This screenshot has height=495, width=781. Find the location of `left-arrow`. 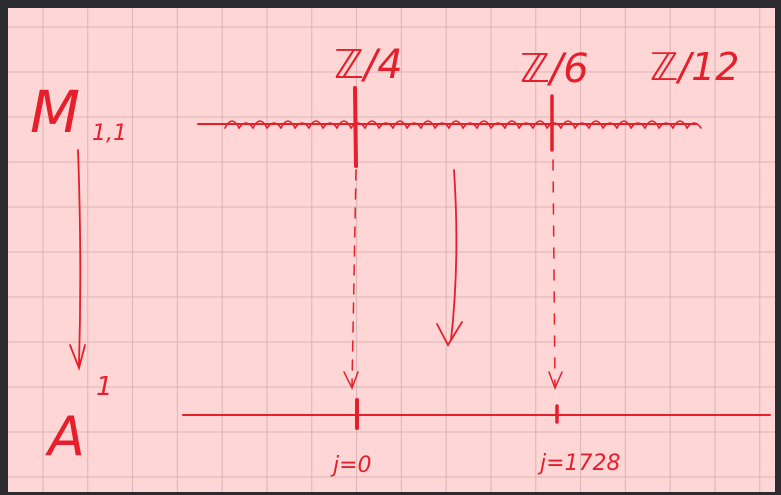

left-arrow is located at coordinates (79, 257).